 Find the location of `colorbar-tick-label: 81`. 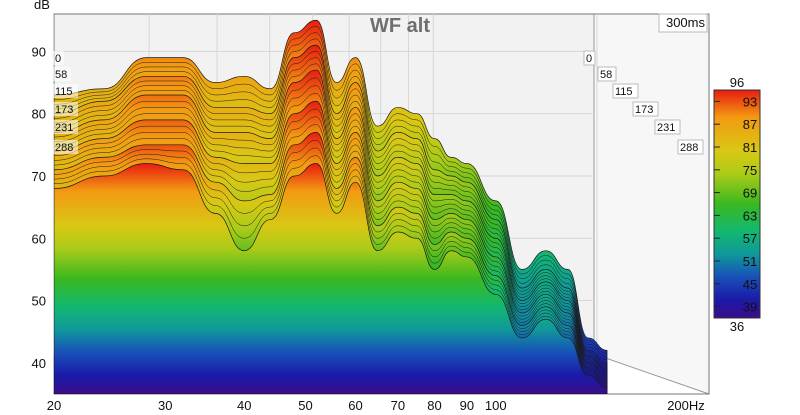

colorbar-tick-label: 81 is located at coordinates (750, 147).